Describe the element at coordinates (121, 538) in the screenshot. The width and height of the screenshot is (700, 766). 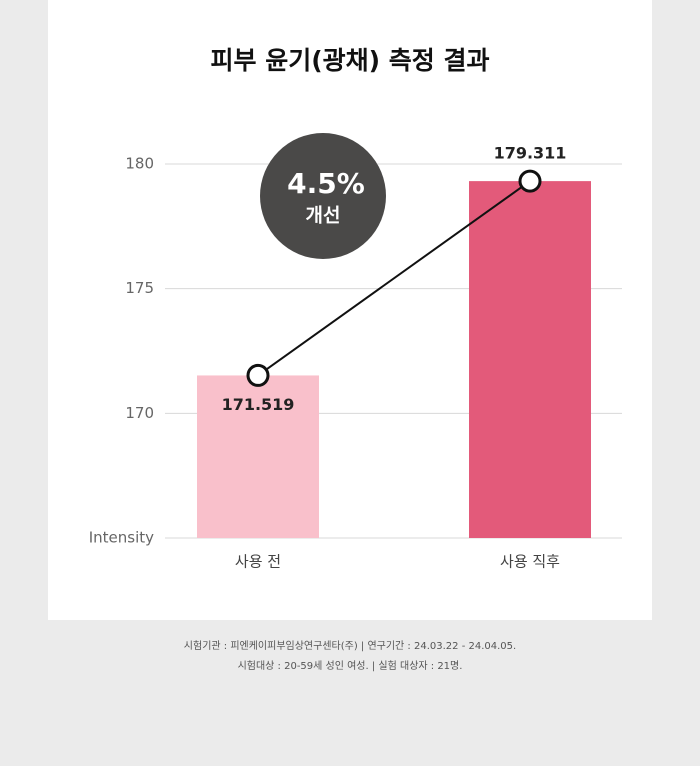
I see `y-tick-label: Intensity` at that location.